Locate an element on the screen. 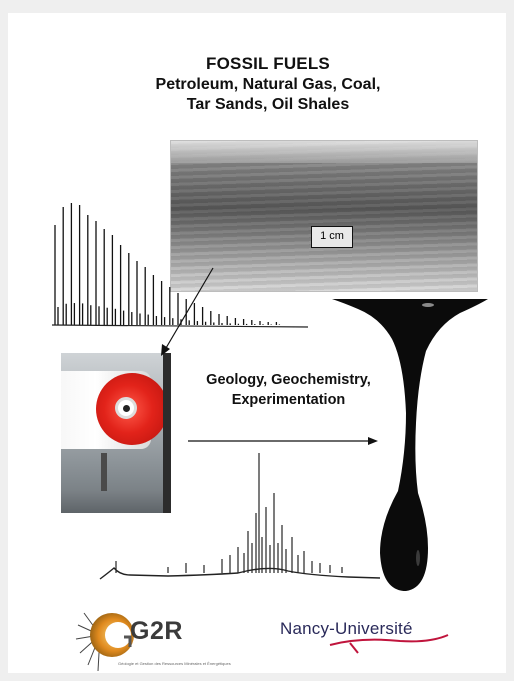  arrow-rock-to-cylinder is located at coordinates (187, 311).